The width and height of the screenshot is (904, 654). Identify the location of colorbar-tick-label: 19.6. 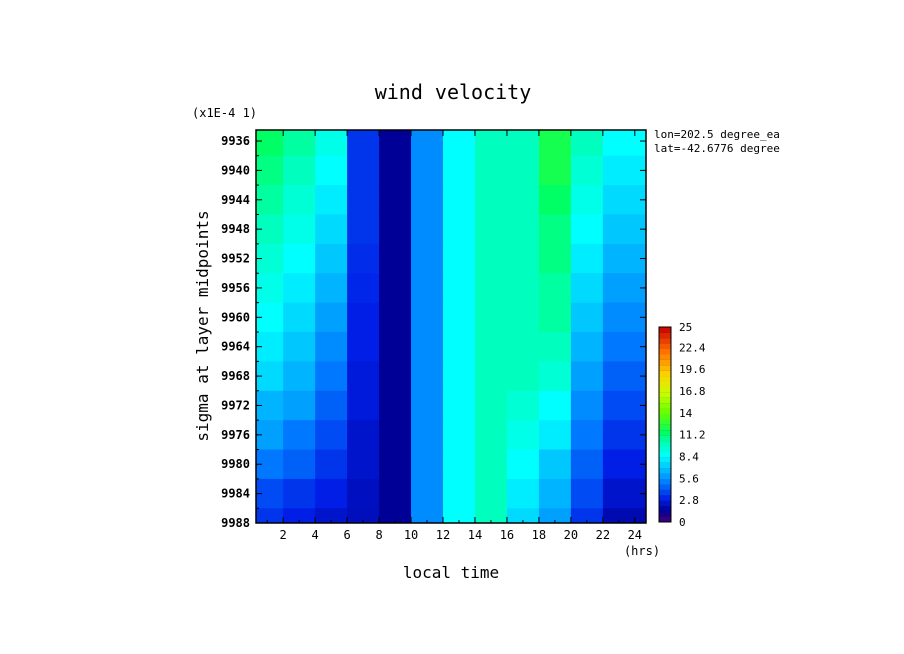
(692, 369).